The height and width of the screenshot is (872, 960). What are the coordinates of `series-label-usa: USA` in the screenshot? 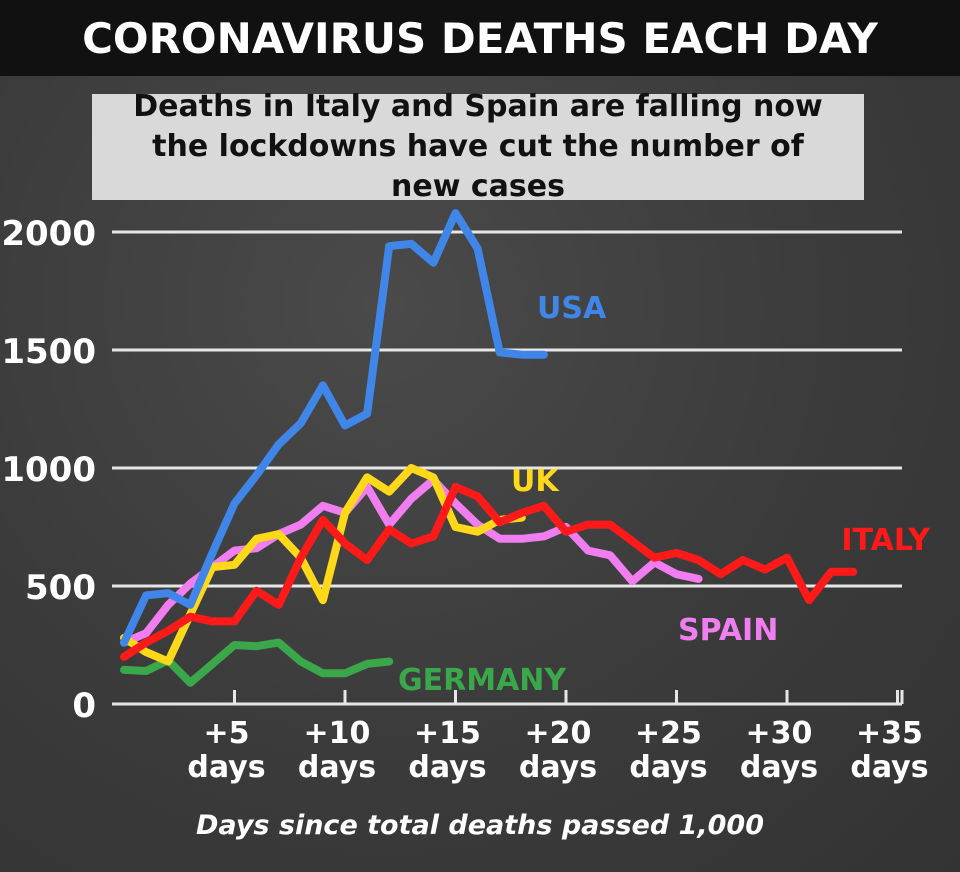 It's located at (572, 308).